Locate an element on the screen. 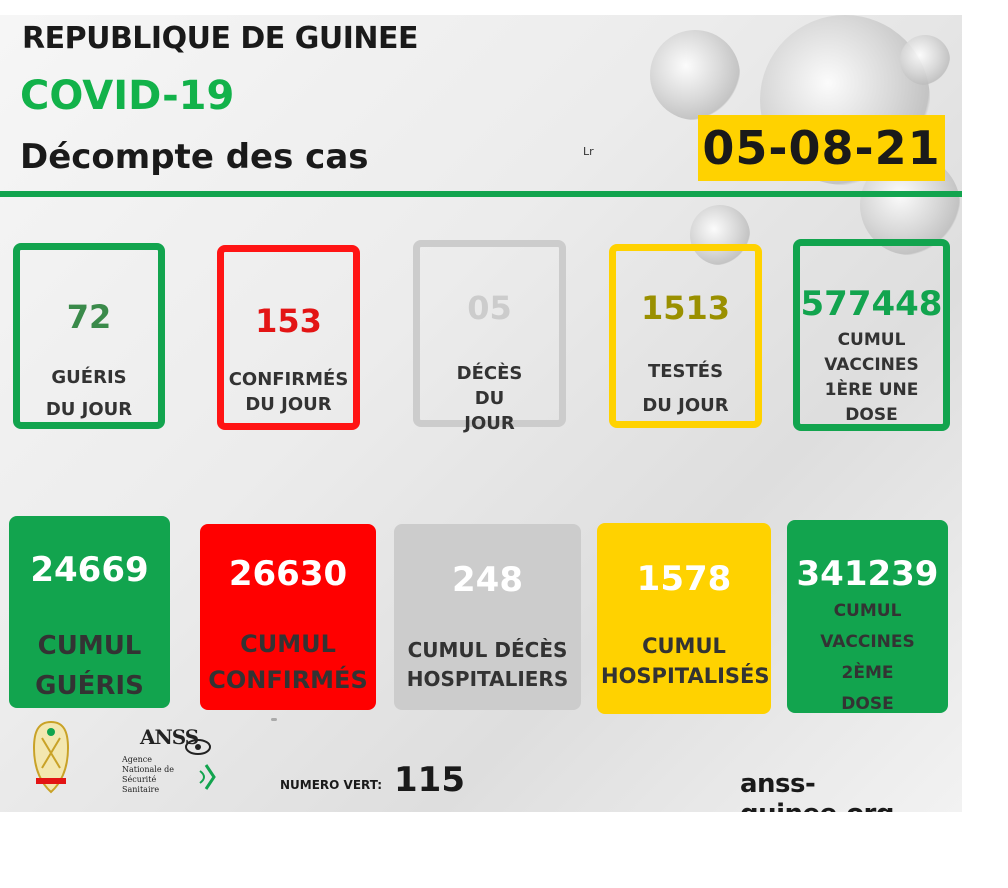 The image size is (1008, 888). cumulative-hospitalized-card: 1578 CUMUL HOSPITALISÉS is located at coordinates (684, 618).